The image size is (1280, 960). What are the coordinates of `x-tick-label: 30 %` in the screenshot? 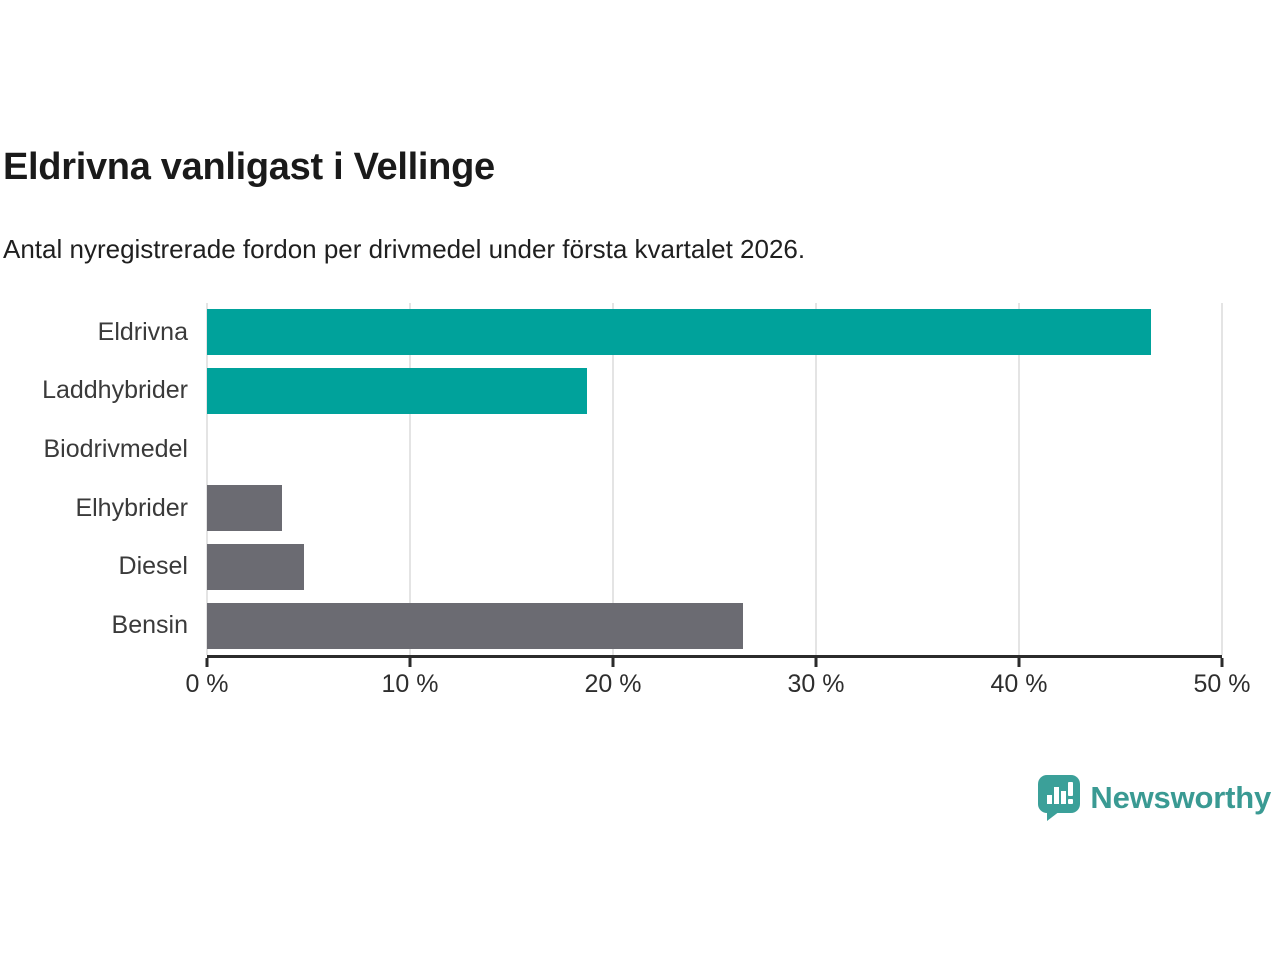 It's located at (816, 684).